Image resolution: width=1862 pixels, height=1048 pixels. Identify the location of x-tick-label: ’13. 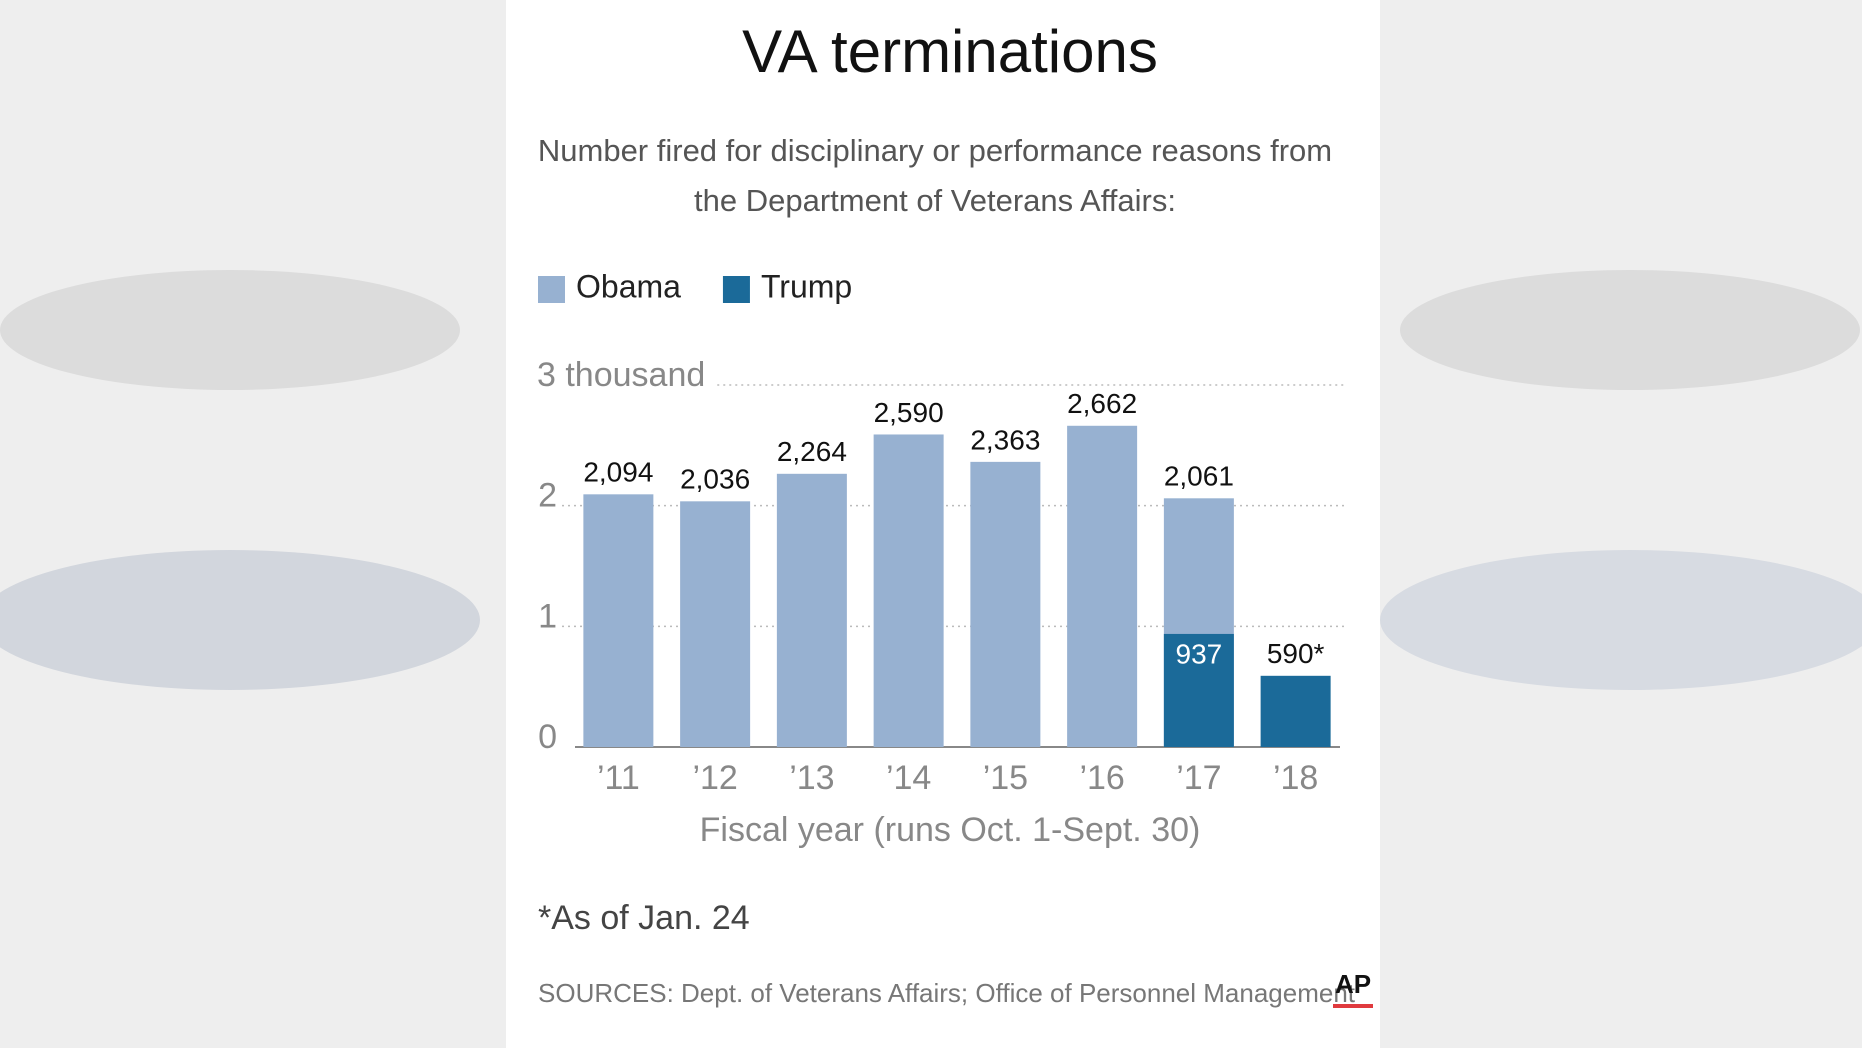
(811, 778).